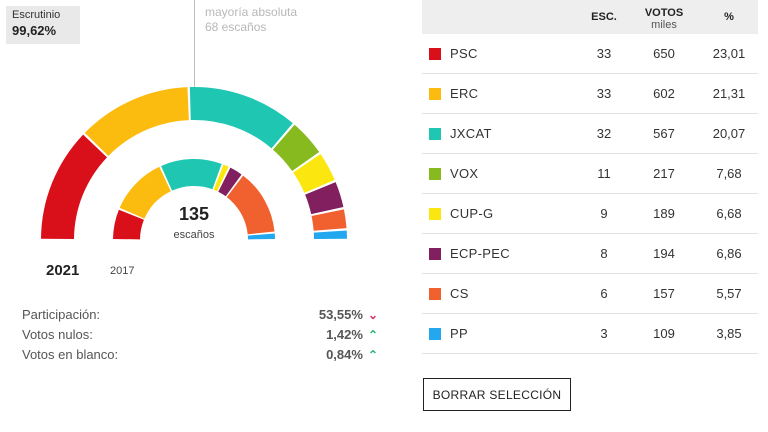 The image size is (768, 432). I want to click on hemicycle-chart, so click(194, 163).